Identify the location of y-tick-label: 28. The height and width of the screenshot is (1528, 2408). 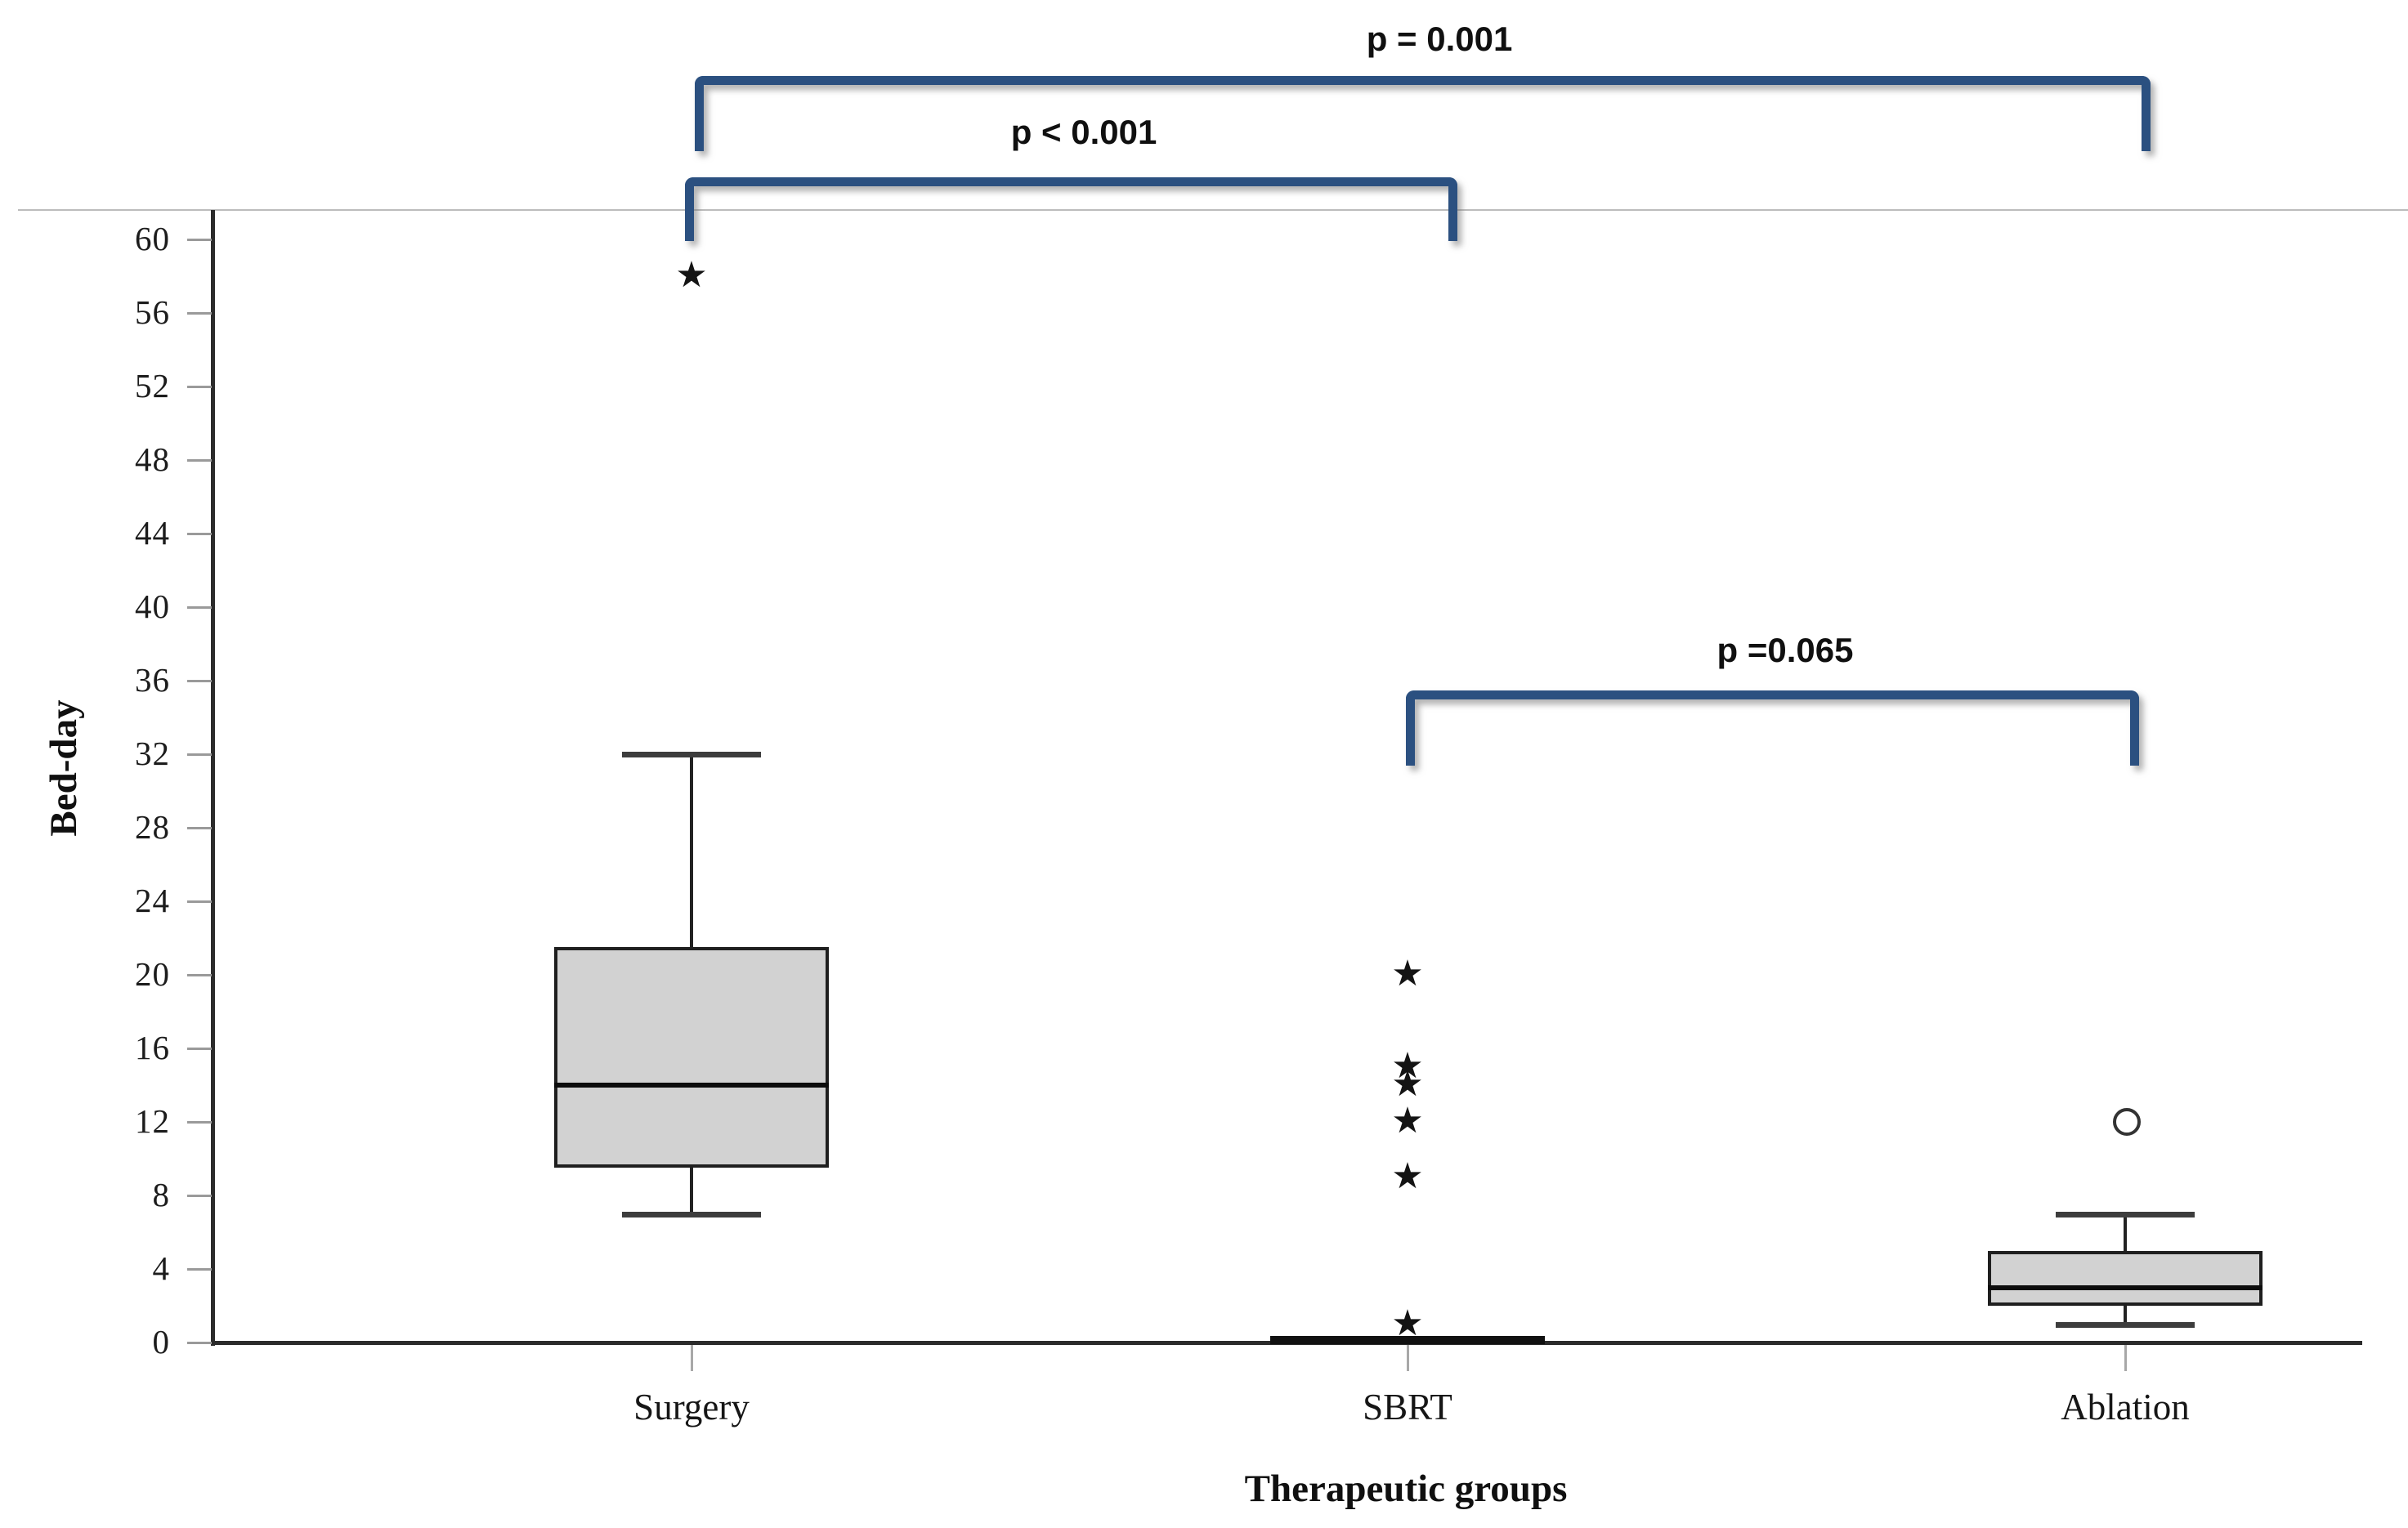
(153, 828).